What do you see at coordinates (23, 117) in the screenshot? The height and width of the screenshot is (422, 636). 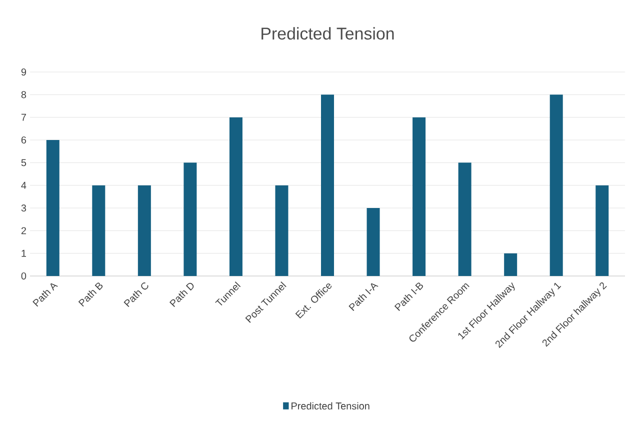 I see `y-tick-label: 7` at bounding box center [23, 117].